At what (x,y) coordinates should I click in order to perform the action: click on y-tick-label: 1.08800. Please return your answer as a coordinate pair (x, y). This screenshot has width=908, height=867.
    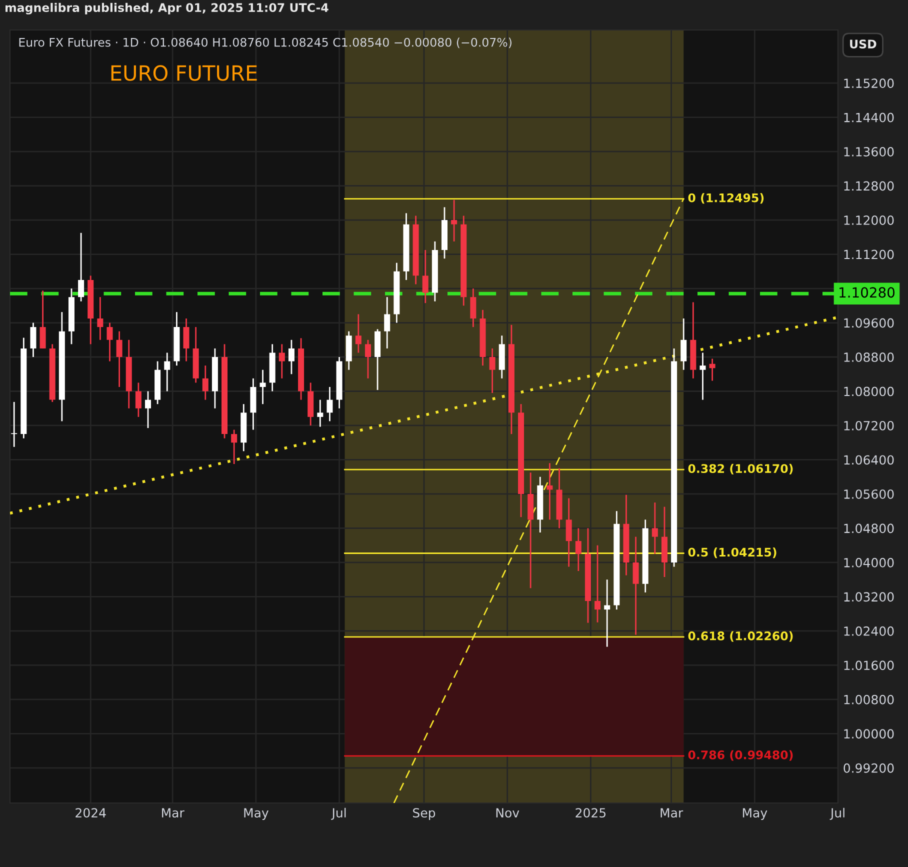
    Looking at the image, I should click on (869, 357).